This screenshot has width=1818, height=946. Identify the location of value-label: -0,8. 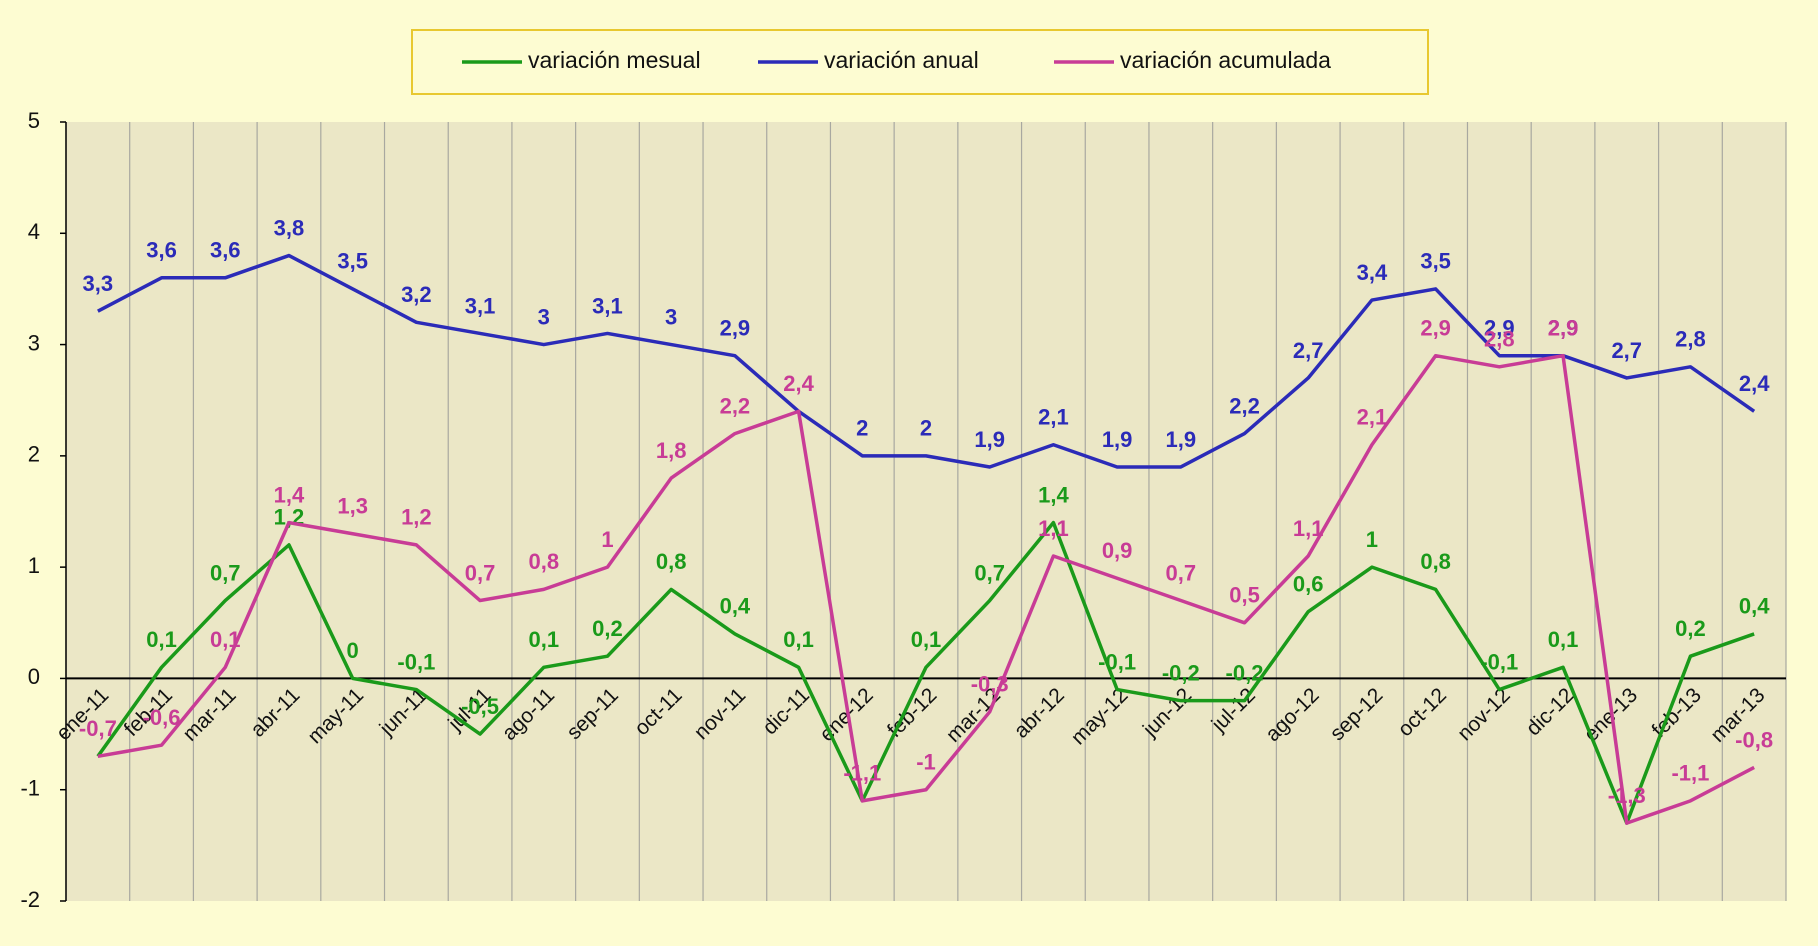
(1754, 739).